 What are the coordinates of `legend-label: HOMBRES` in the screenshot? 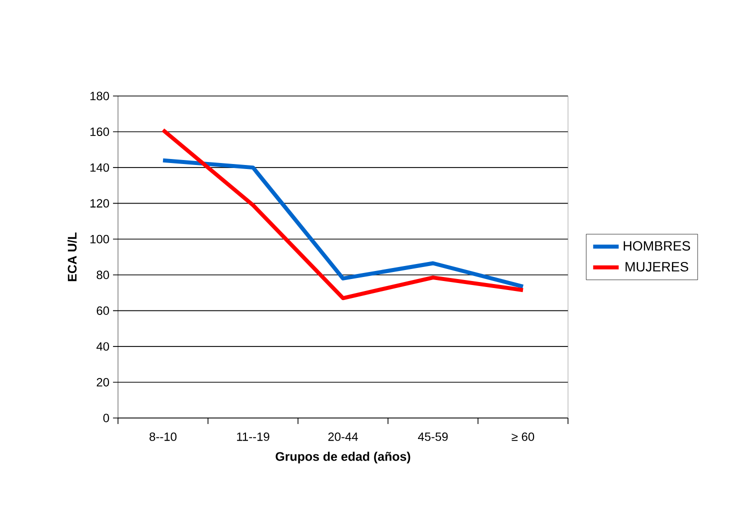 It's located at (657, 246).